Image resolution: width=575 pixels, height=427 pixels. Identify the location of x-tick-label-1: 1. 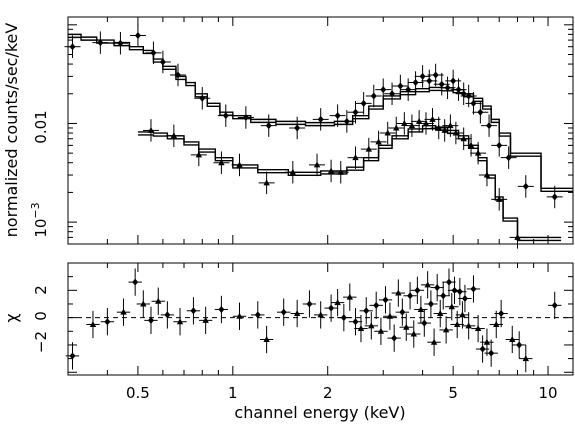
(233, 393).